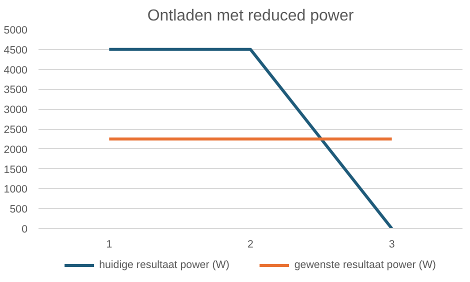 The image size is (470, 282). Describe the element at coordinates (16, 50) in the screenshot. I see `y-tick-label: 4500` at that location.